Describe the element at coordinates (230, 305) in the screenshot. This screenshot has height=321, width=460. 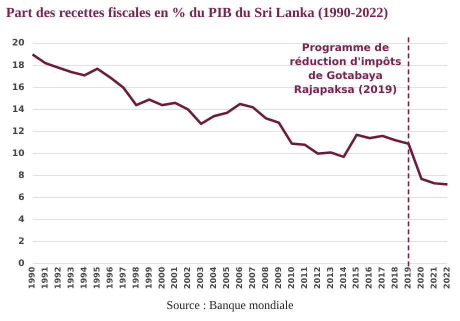
I see `source-note: Source : Banque mondiale` at that location.